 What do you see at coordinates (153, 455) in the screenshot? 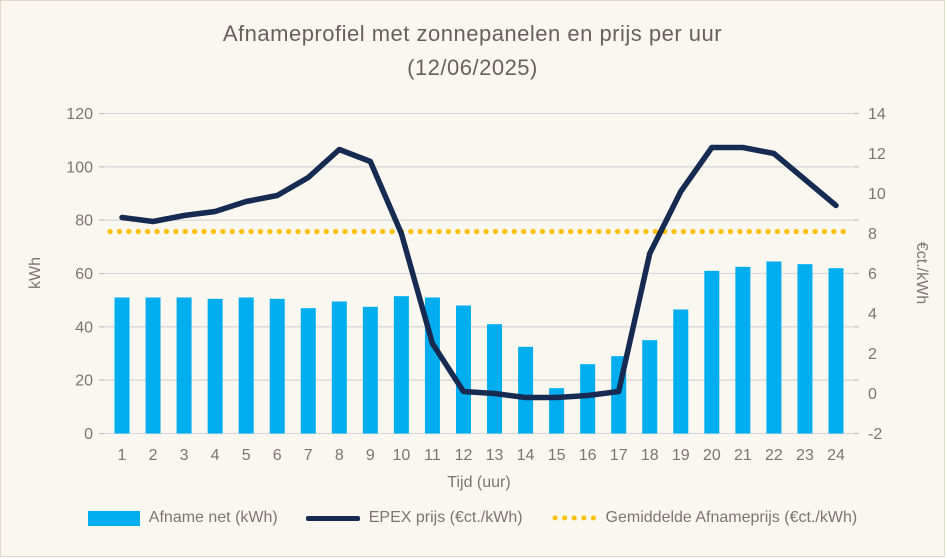
I see `x-axis-tick-label: 2` at bounding box center [153, 455].